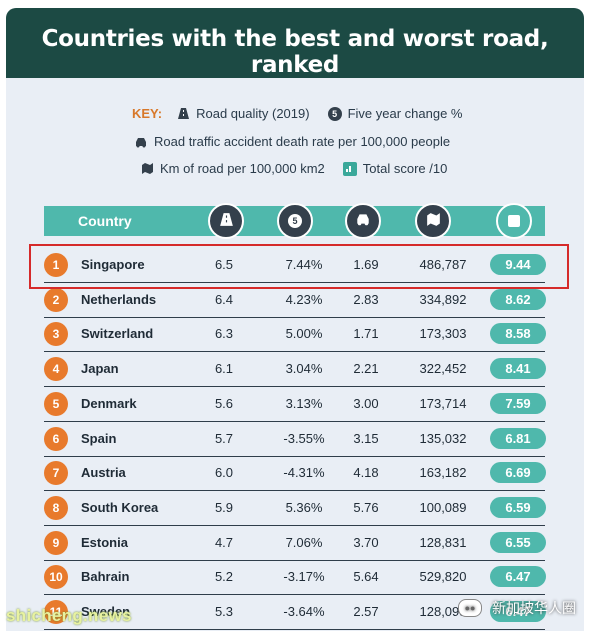 The image size is (590, 631). I want to click on road-quality-value: 6.0, so click(224, 473).